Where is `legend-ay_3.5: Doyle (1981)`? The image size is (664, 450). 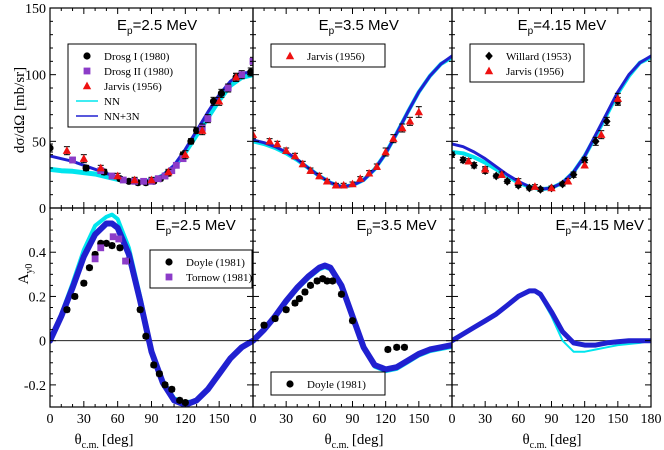 legend-ay_3.5: Doyle (1981) is located at coordinates (328, 383).